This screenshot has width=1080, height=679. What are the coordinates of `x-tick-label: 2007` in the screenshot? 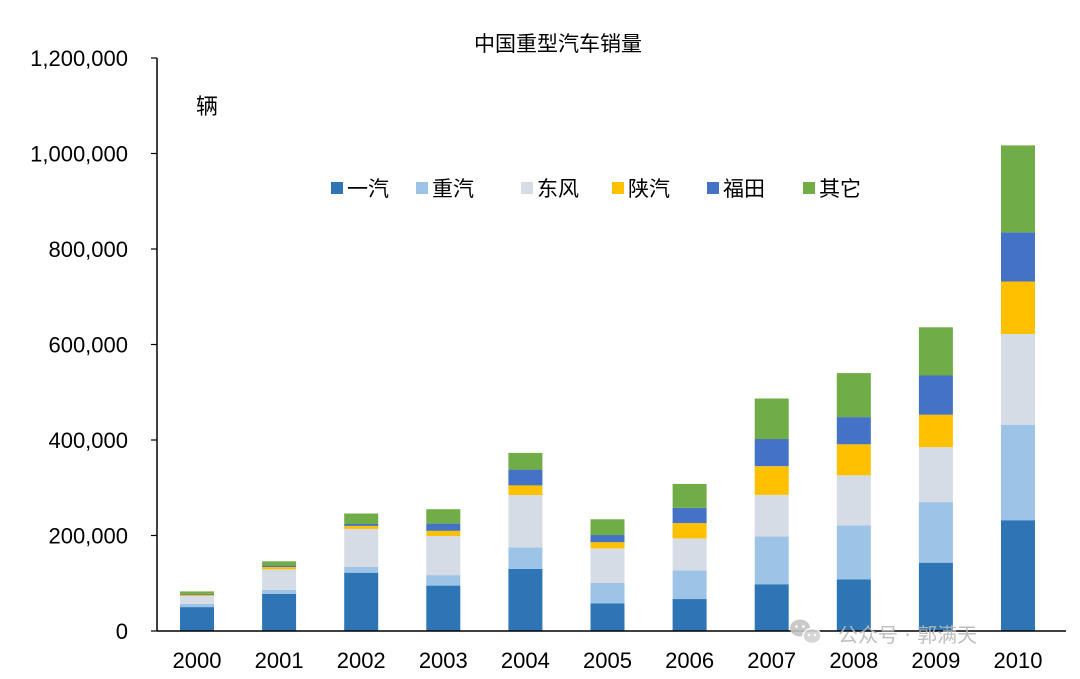 It's located at (771, 660).